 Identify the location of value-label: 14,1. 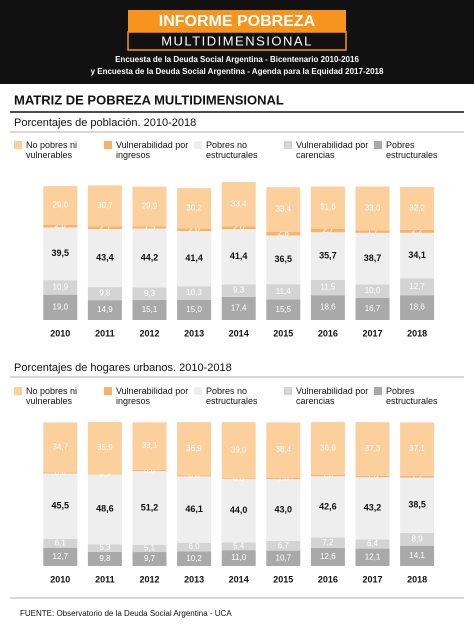
(417, 555).